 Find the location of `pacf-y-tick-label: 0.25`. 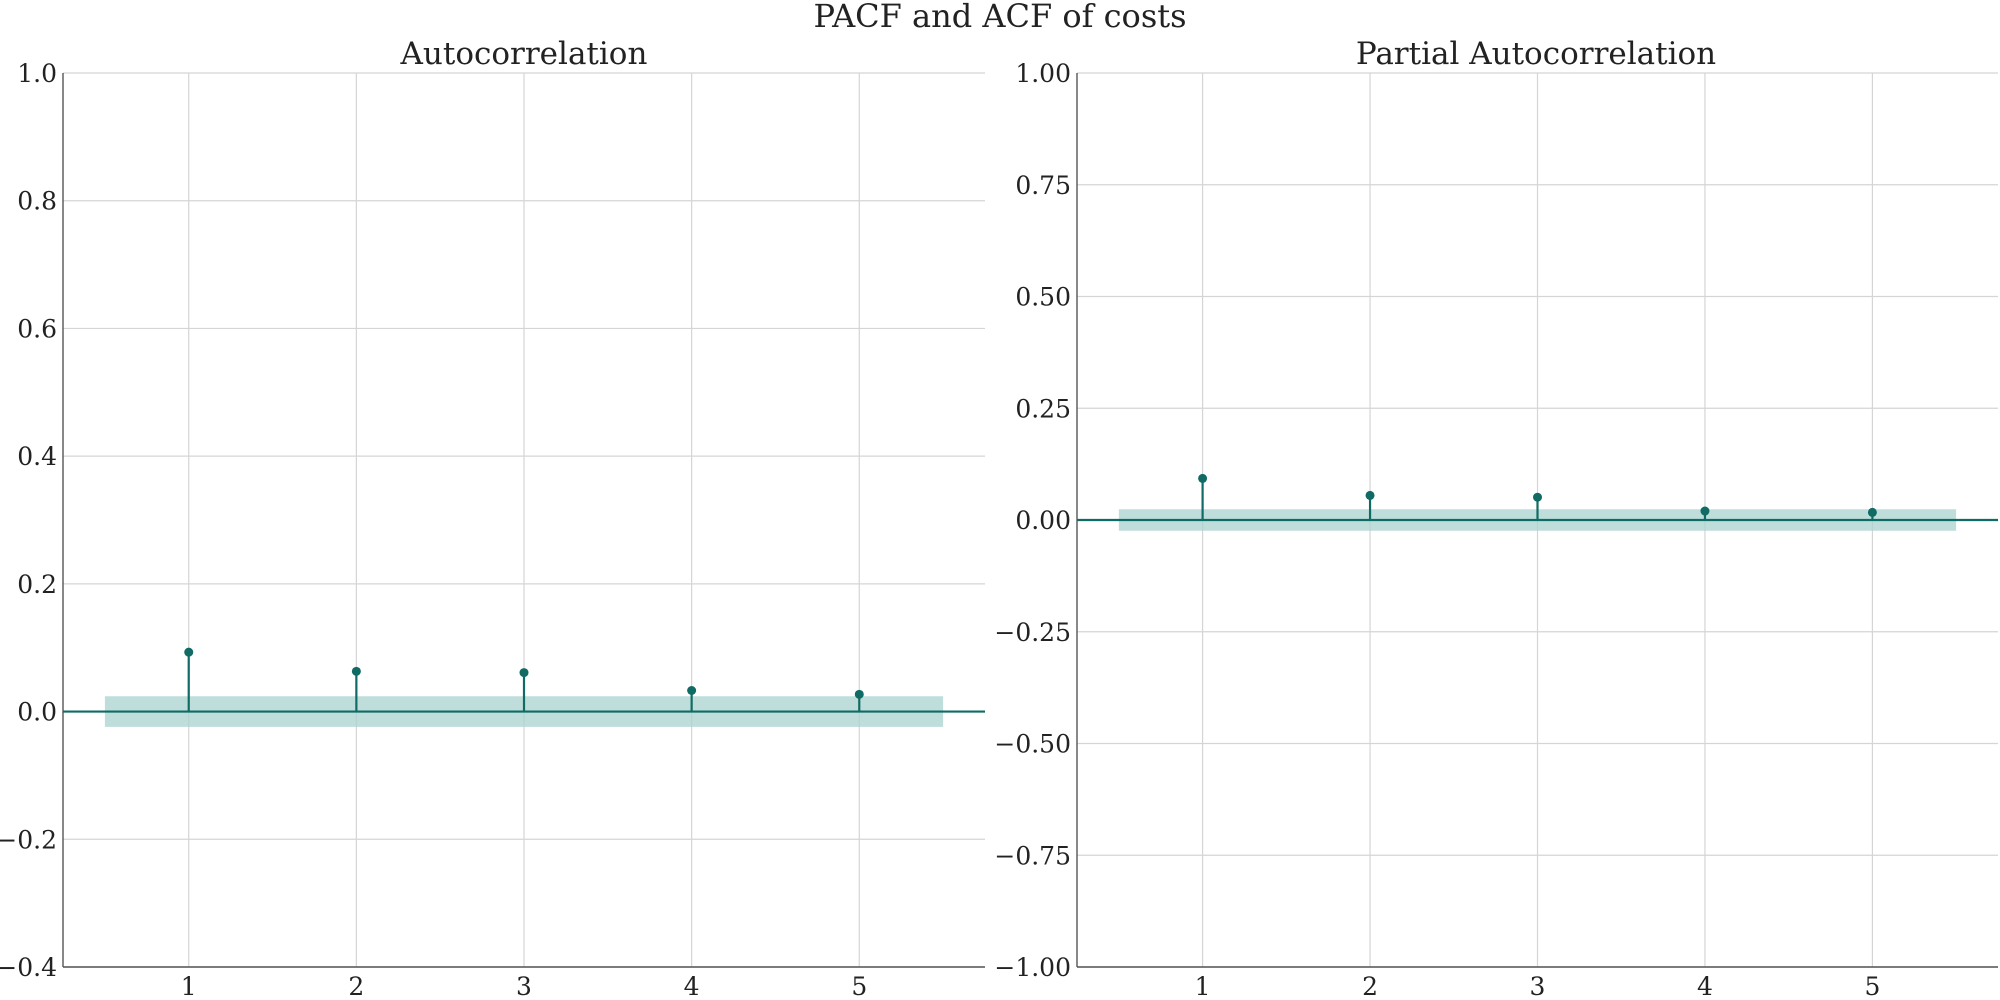

pacf-y-tick-label: 0.25 is located at coordinates (1043, 408).